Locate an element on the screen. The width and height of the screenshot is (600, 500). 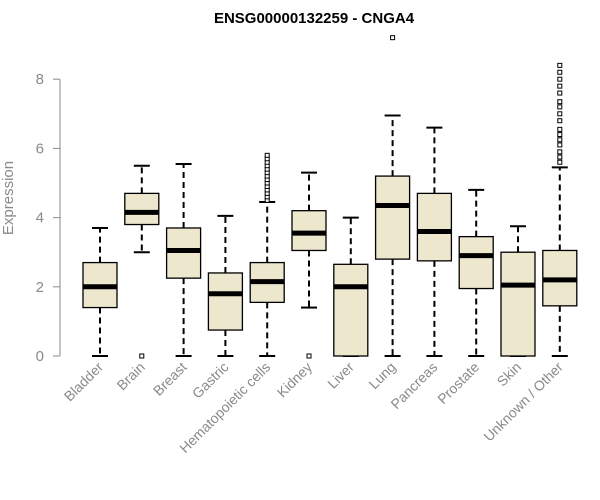
x-tick-label: Brain is located at coordinates (130, 376).